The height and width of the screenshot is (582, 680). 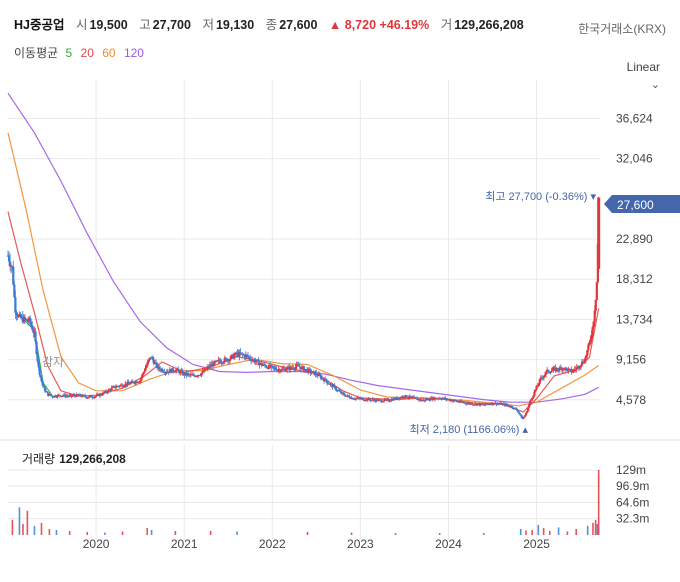 I want to click on price-tick-label: 4,578, so click(x=631, y=400).